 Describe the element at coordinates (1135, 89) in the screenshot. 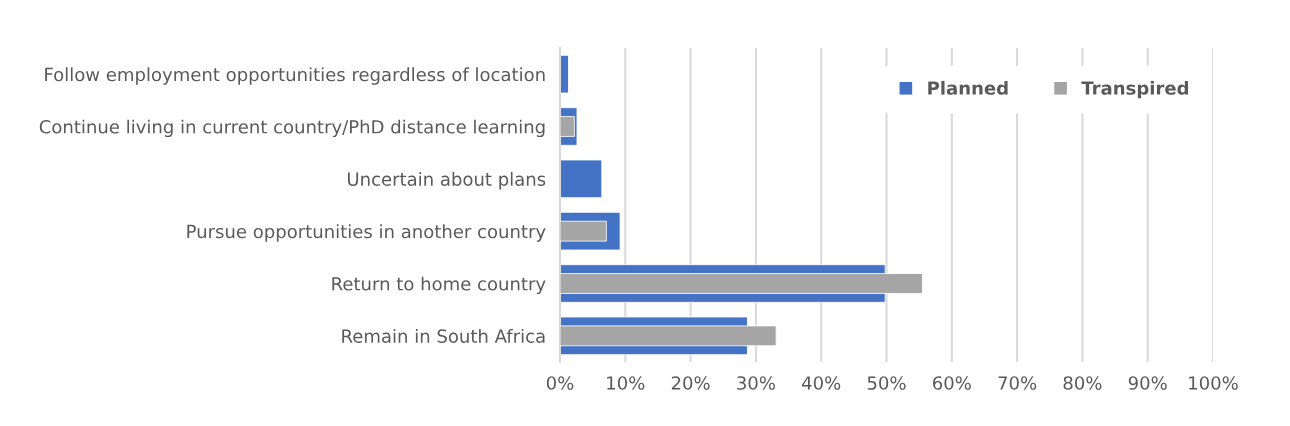

I see `legend-label: Transpired` at that location.